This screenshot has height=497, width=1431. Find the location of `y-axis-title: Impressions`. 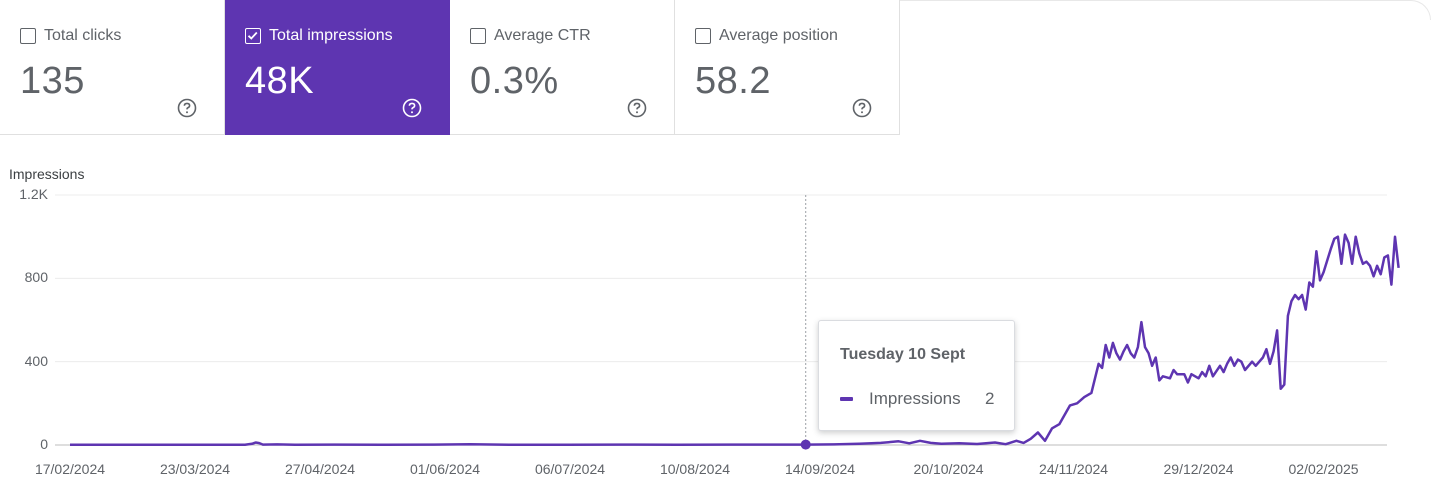

y-axis-title: Impressions is located at coordinates (47, 174).